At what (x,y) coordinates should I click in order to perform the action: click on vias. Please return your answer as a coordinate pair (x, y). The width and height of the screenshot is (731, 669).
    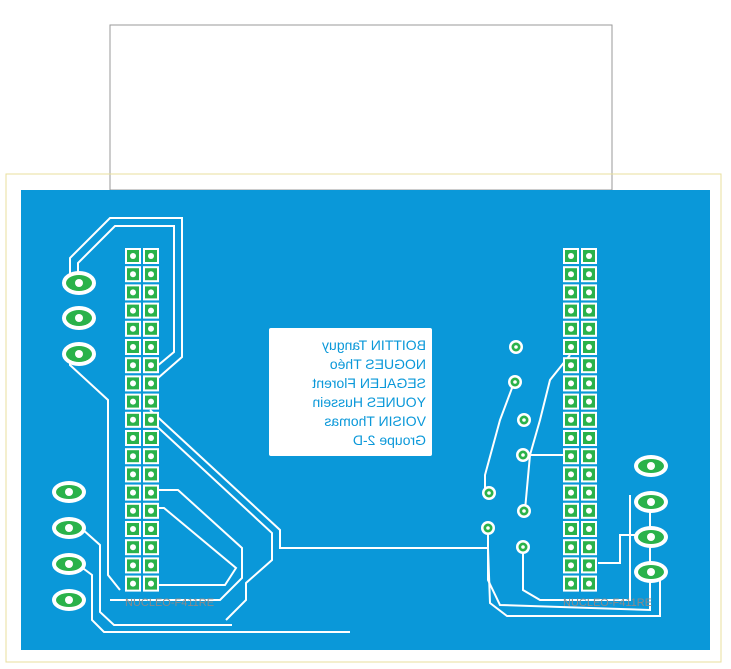
    Looking at the image, I should click on (506, 447).